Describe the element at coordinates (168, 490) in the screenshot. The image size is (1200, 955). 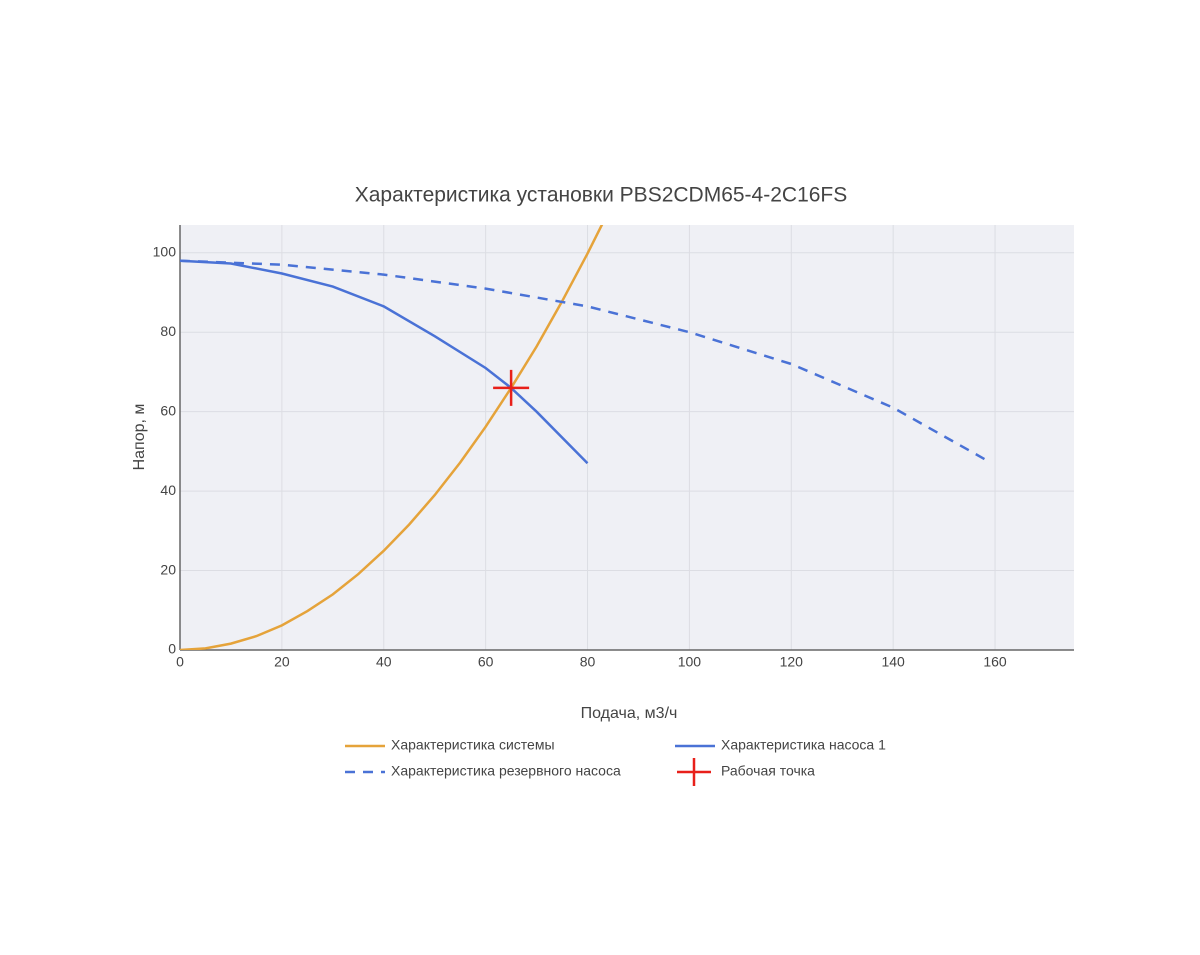
I see `y-tick-label: 40` at that location.